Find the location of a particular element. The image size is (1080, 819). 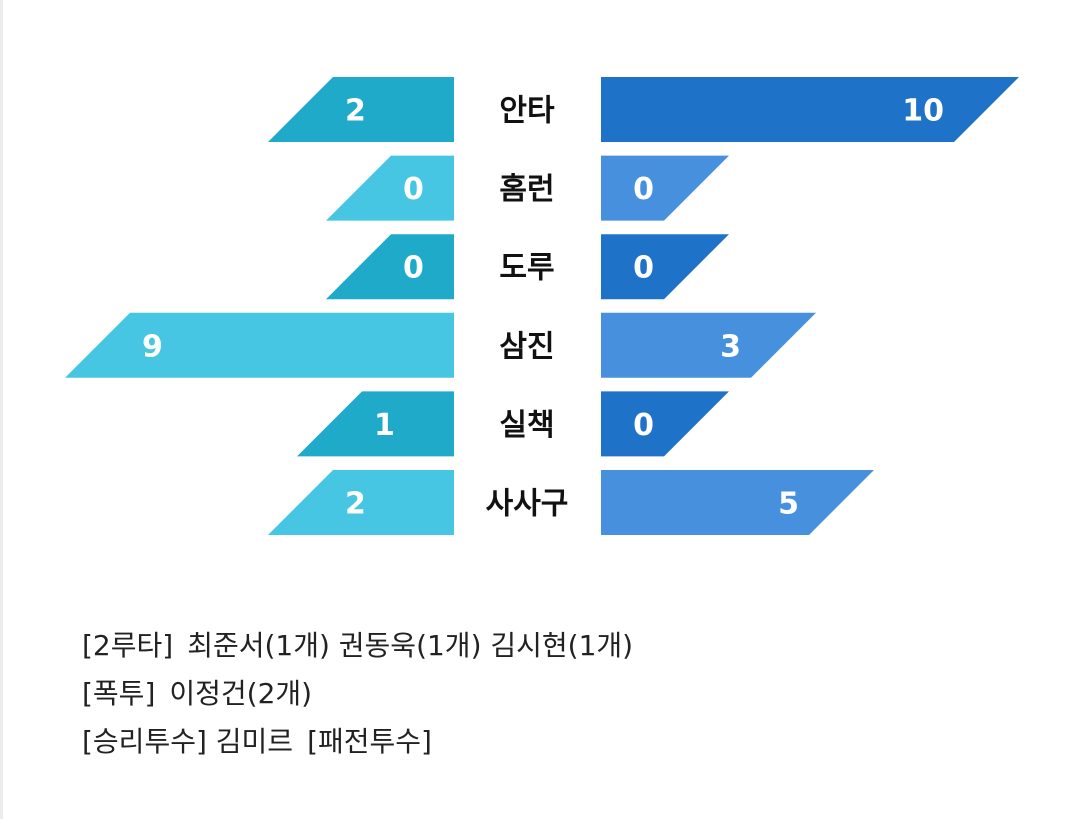

right-value-label-2: 0 is located at coordinates (643, 268).